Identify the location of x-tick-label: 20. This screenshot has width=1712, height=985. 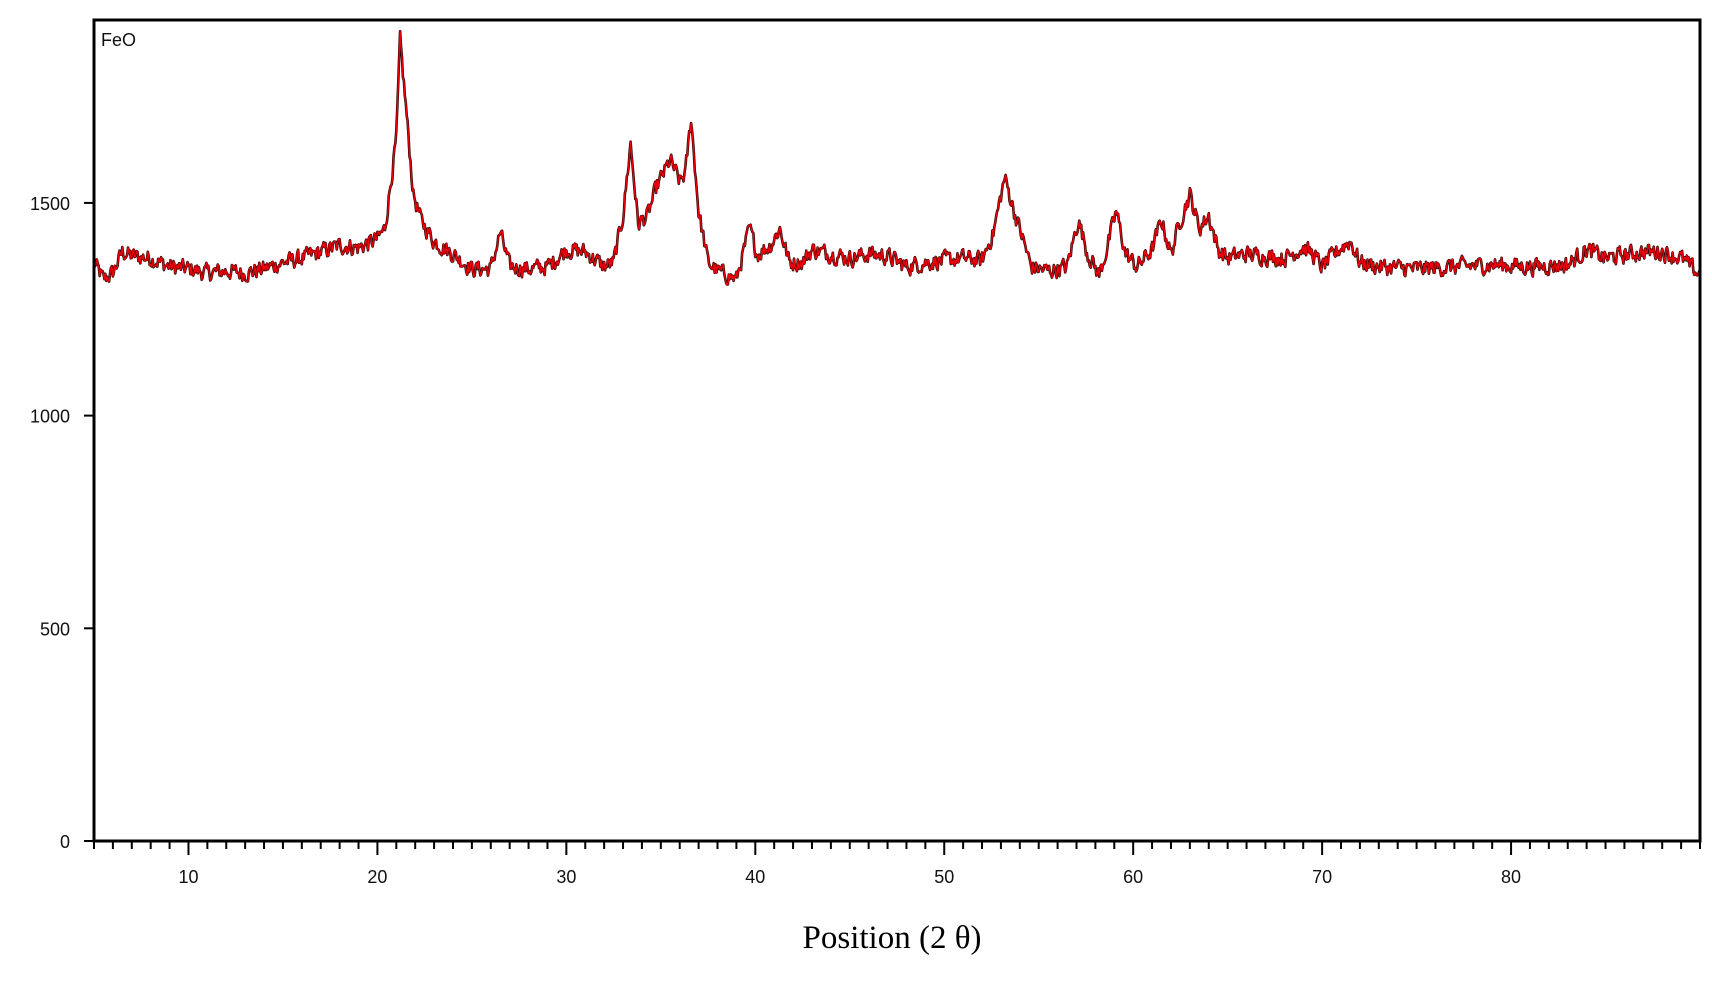
(377, 877).